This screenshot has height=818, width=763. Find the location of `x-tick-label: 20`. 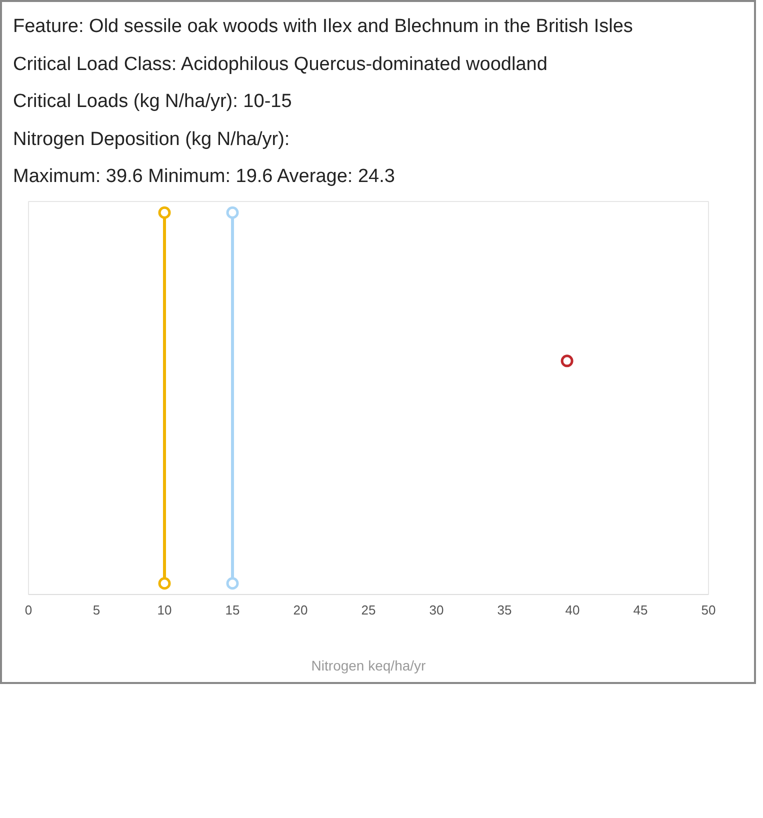

x-tick-label: 20 is located at coordinates (300, 610).